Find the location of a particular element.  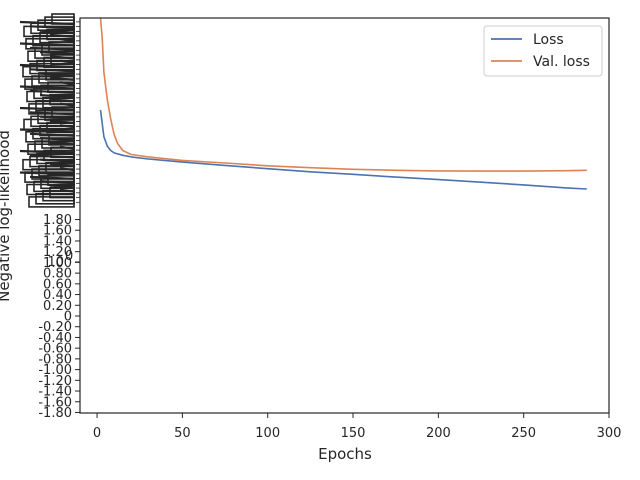

y-tick-label: 1.80 is located at coordinates (57, 220).